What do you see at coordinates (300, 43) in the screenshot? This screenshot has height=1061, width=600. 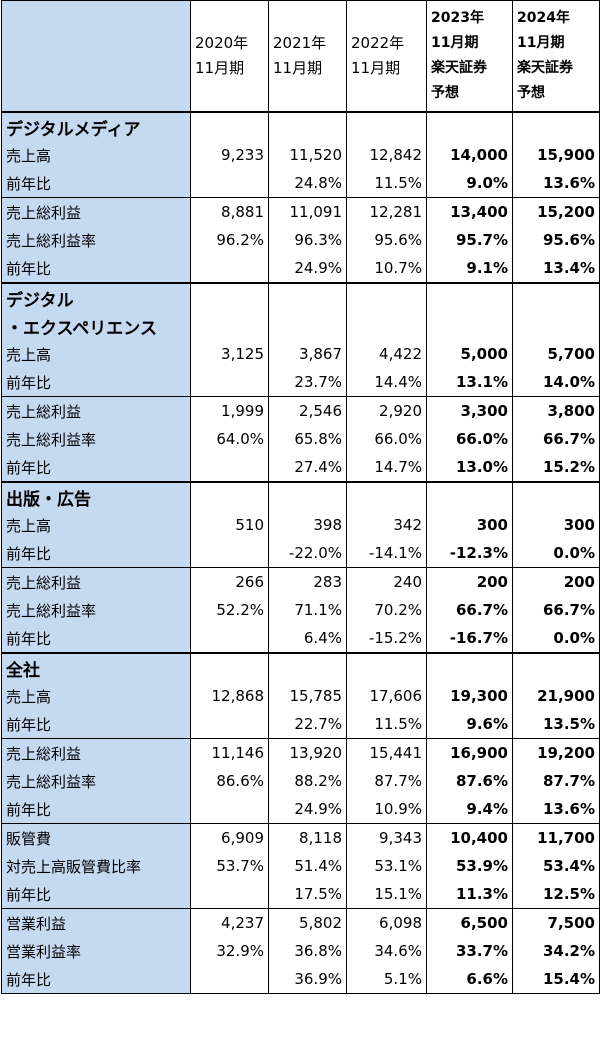 I see `header-year: 2021年` at bounding box center [300, 43].